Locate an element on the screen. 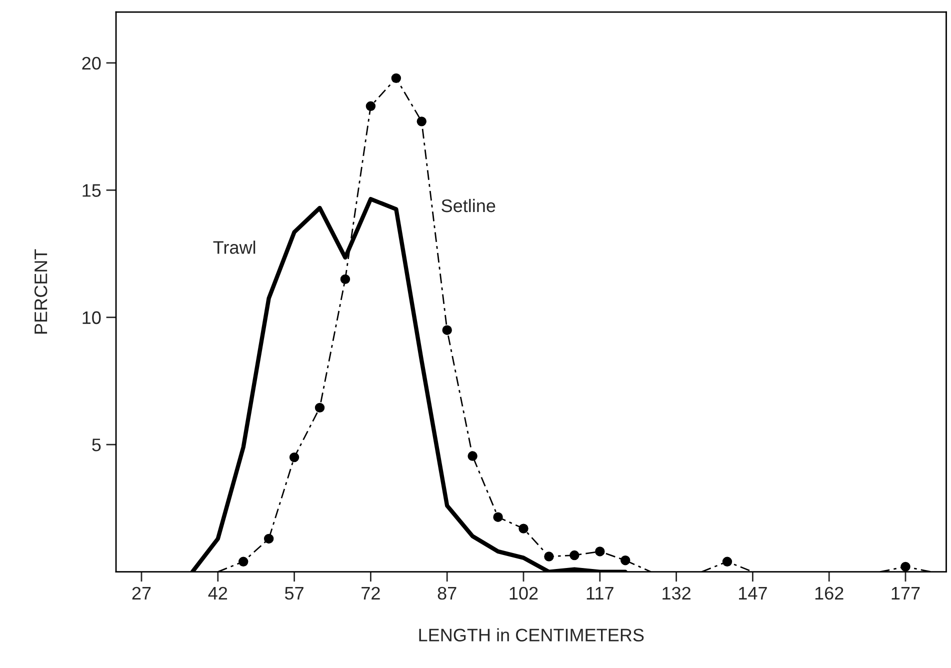 The image size is (951, 668). y-tick-label: 20 is located at coordinates (91, 63).